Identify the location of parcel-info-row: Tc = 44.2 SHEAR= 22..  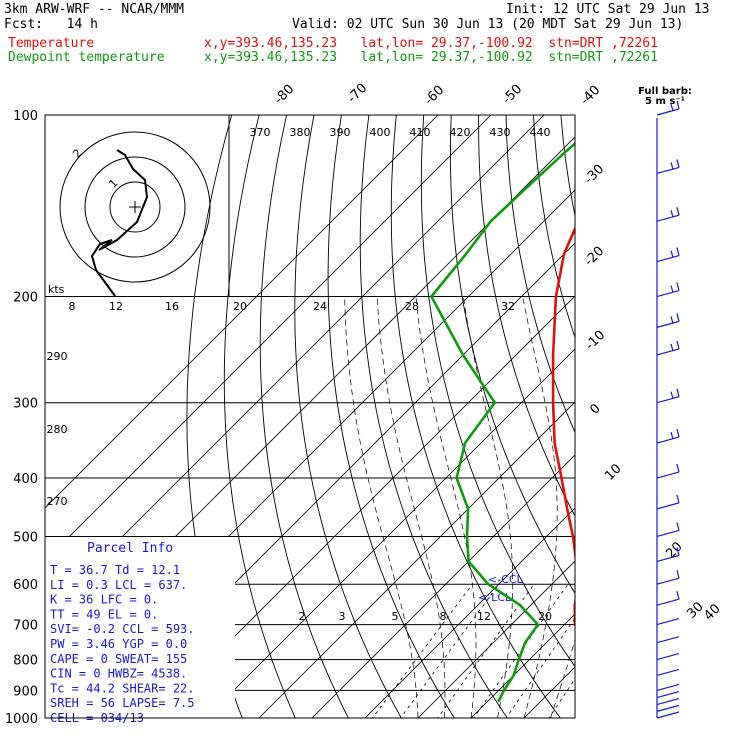
(122, 688).